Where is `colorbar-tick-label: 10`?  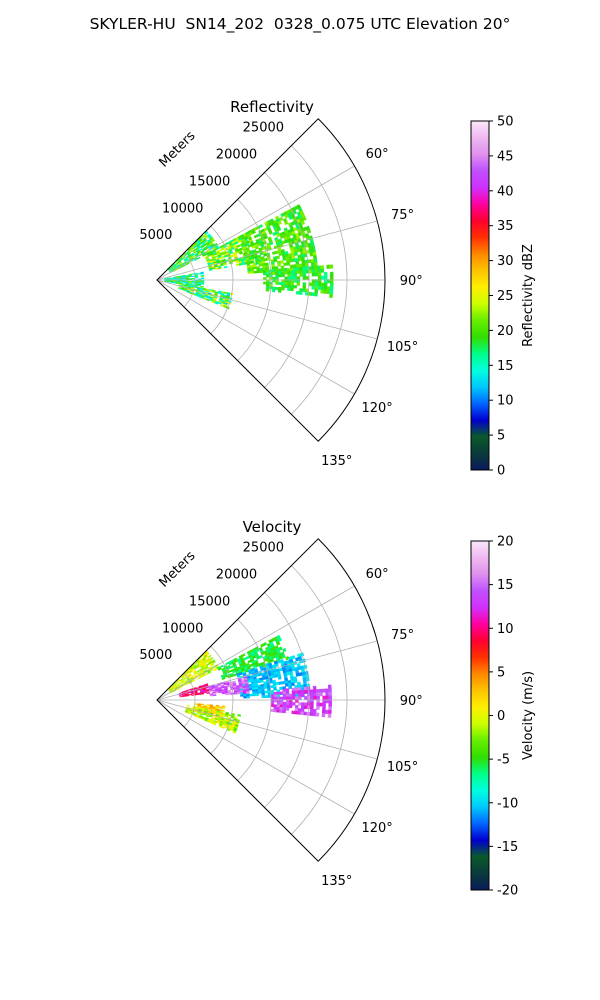
colorbar-tick-label: 10 is located at coordinates (505, 401).